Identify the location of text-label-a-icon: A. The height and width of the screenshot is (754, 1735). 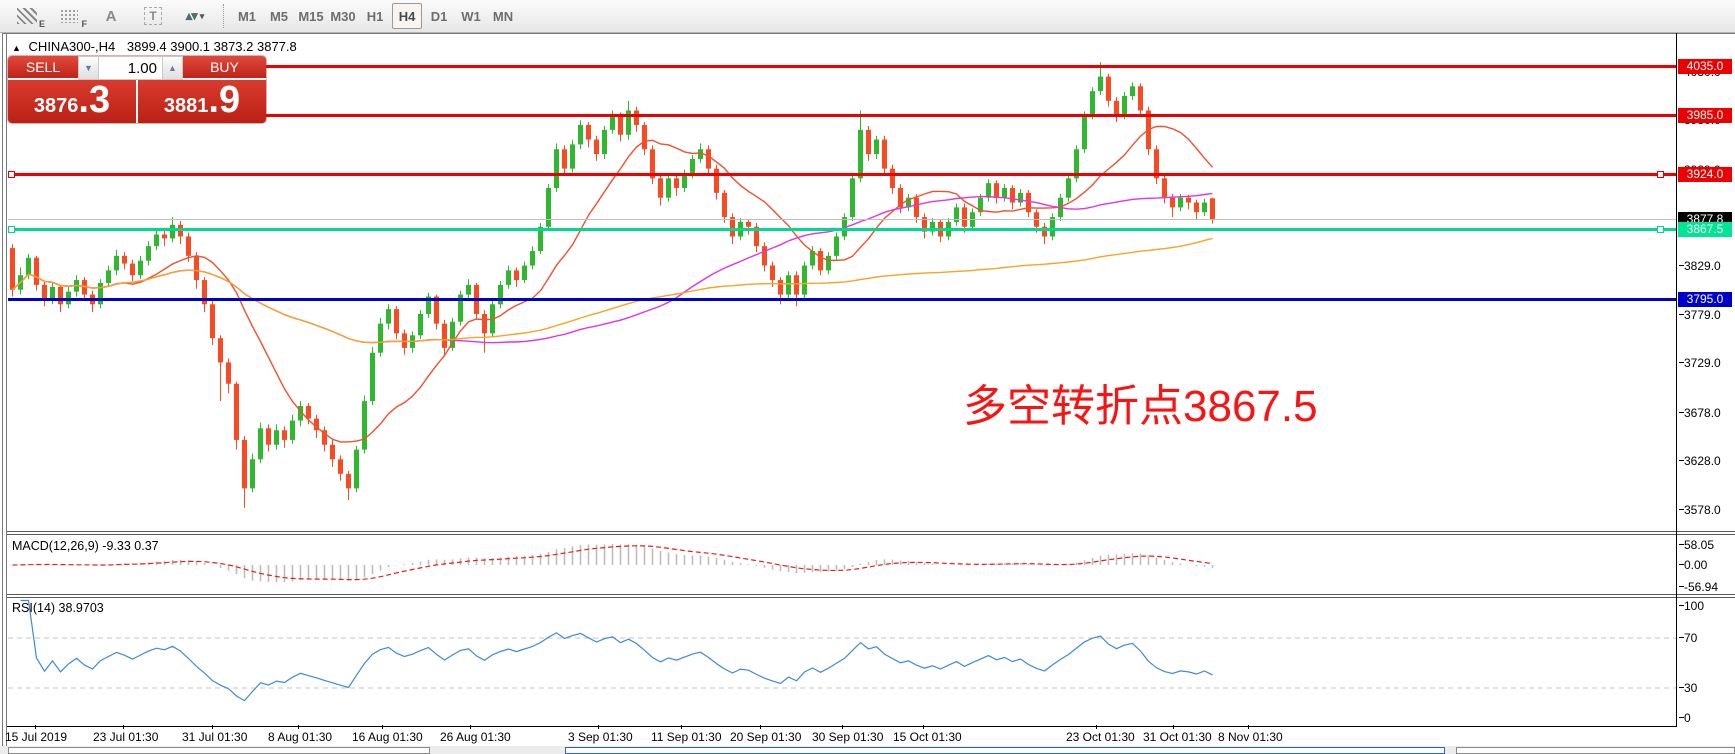
(111, 16).